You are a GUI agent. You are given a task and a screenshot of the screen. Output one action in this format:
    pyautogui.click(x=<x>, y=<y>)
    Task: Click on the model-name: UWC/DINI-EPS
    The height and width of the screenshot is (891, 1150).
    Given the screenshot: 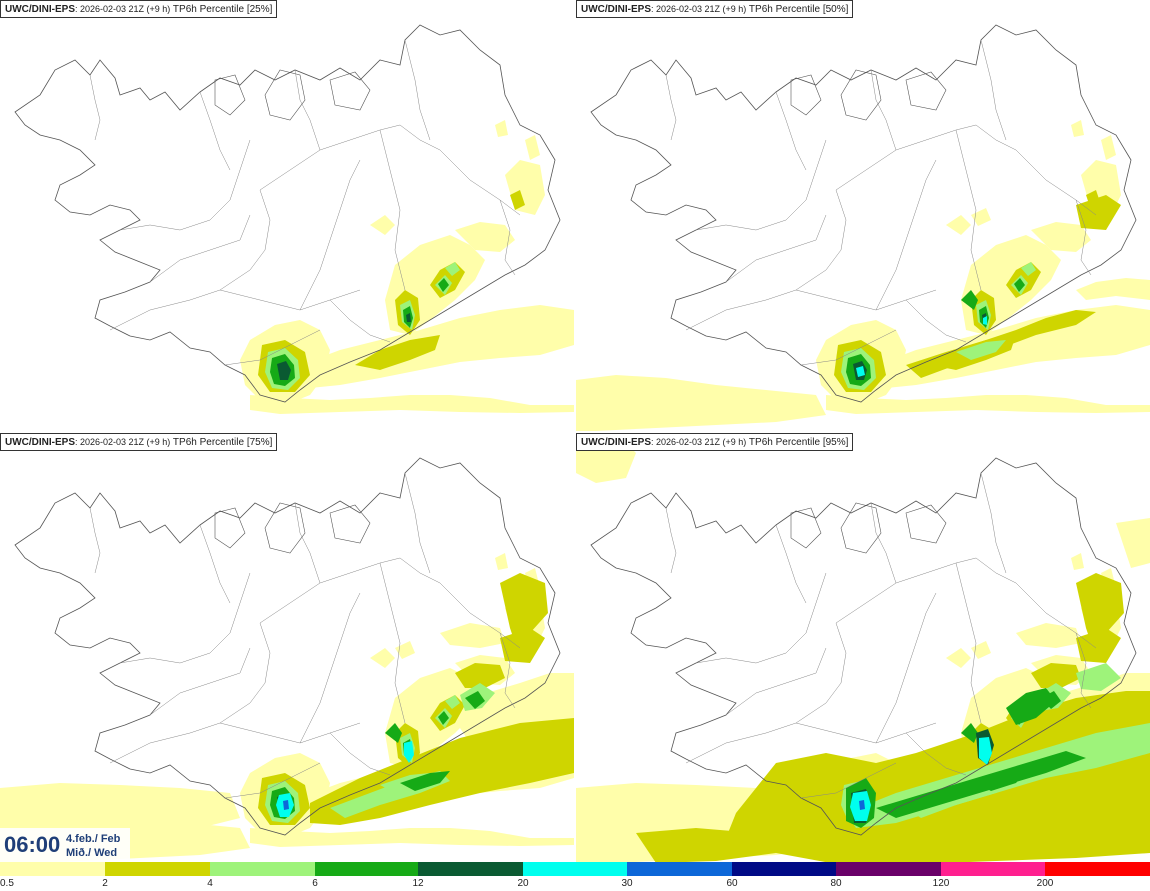 What is the action you would take?
    pyautogui.click(x=616, y=9)
    